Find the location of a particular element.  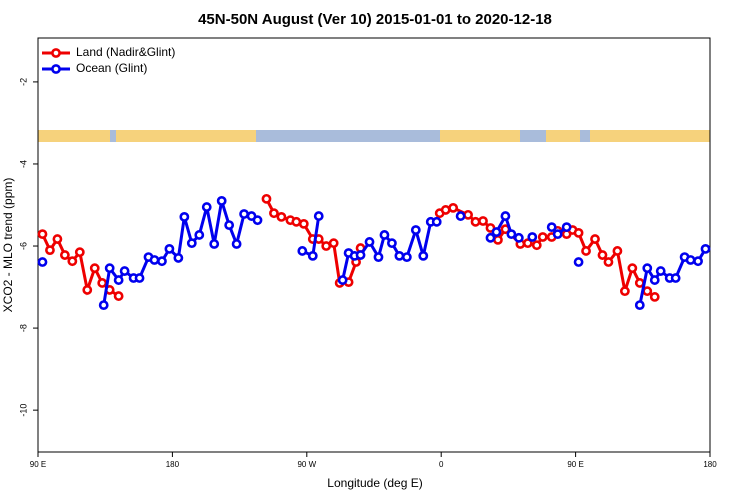

y-tick-label: -8 is located at coordinates (23, 328).